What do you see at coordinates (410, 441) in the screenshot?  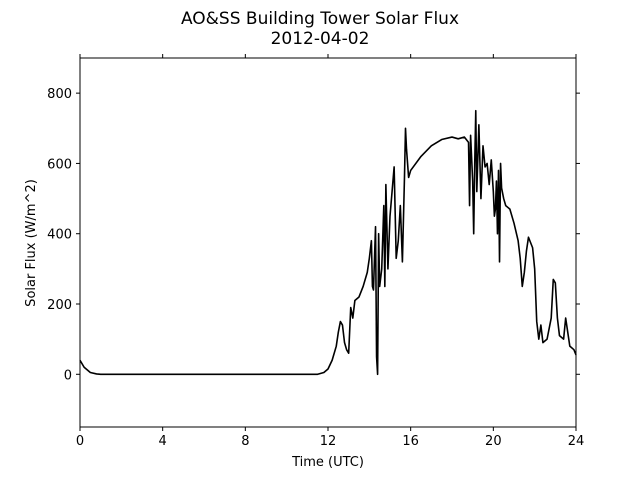 I see `x-tick-label: 16` at bounding box center [410, 441].